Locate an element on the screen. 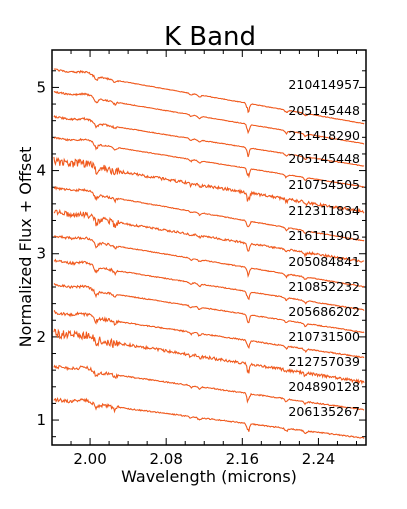 The width and height of the screenshot is (407, 509). x-axis-label: Wavelength (microns) is located at coordinates (209, 476).